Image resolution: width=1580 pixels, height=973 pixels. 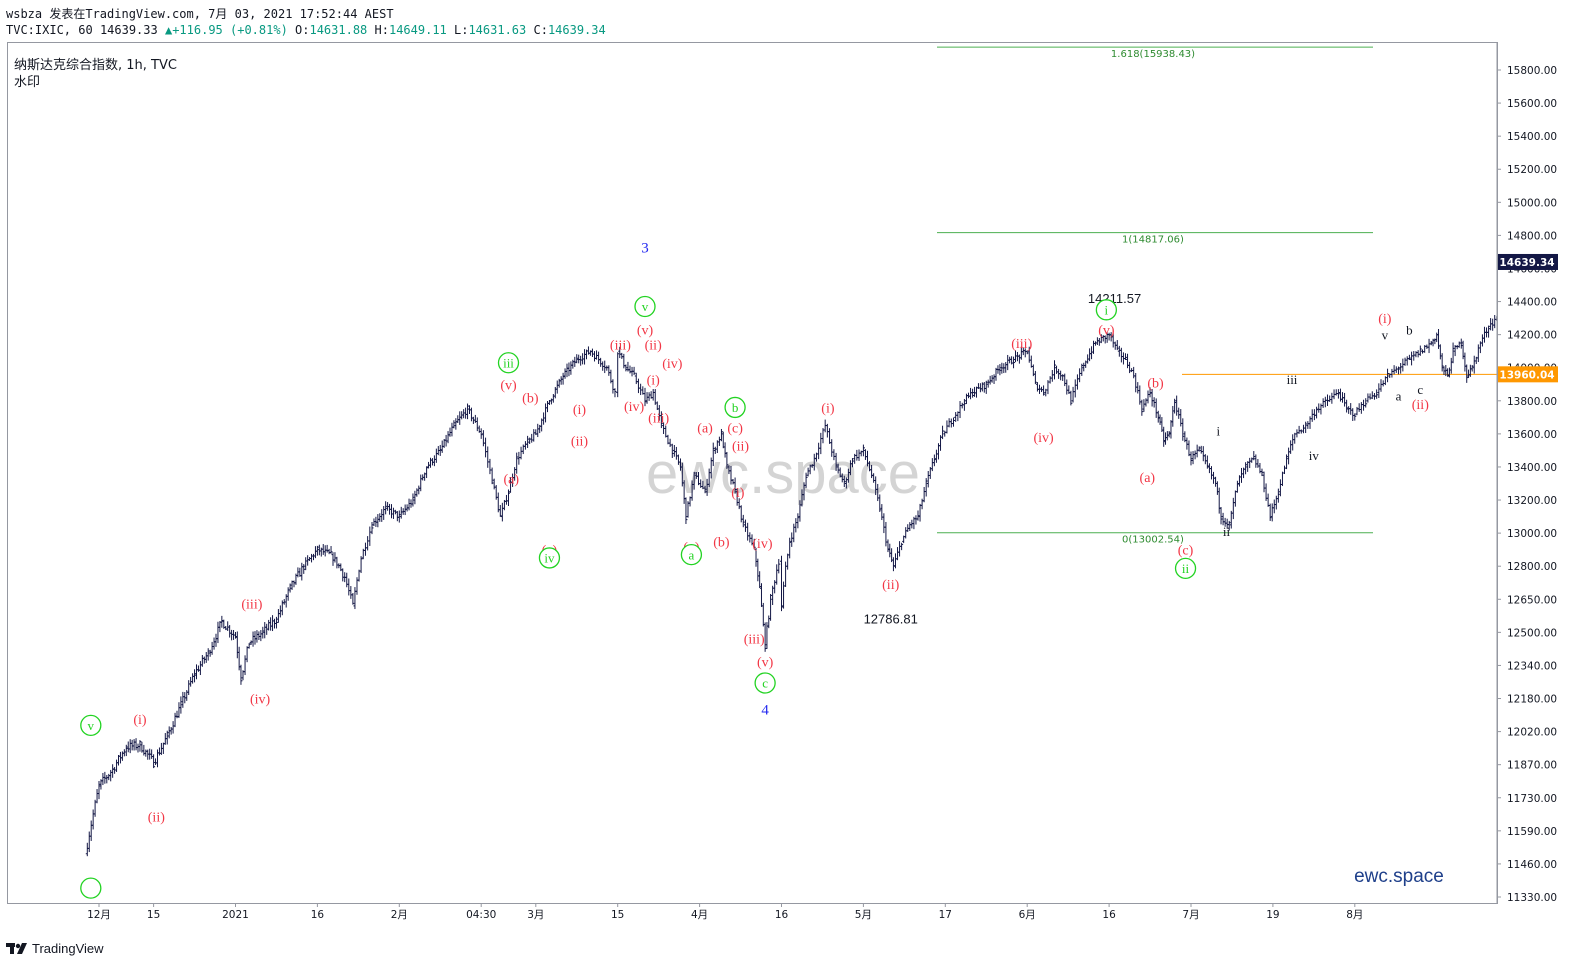 I want to click on y-tick-label: 13400.00, so click(x=1532, y=468).